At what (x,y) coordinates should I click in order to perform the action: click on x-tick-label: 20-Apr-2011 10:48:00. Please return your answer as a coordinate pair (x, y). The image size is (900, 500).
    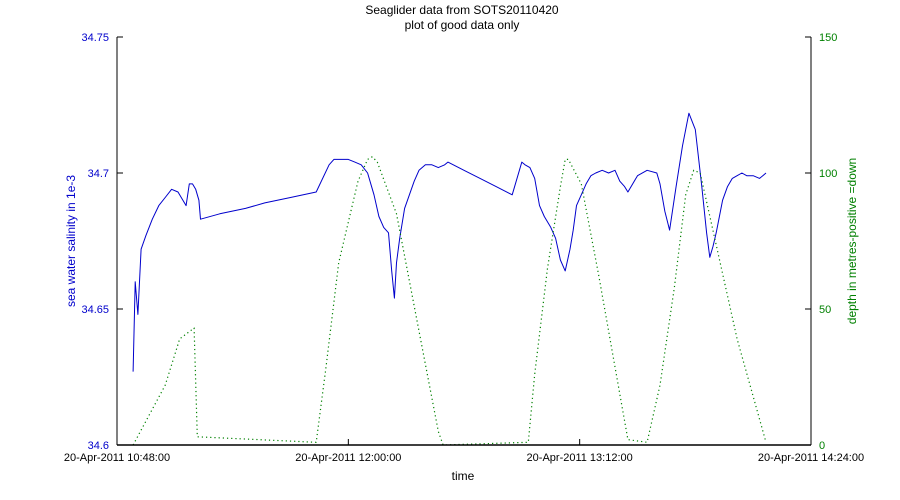
    Looking at the image, I should click on (117, 458).